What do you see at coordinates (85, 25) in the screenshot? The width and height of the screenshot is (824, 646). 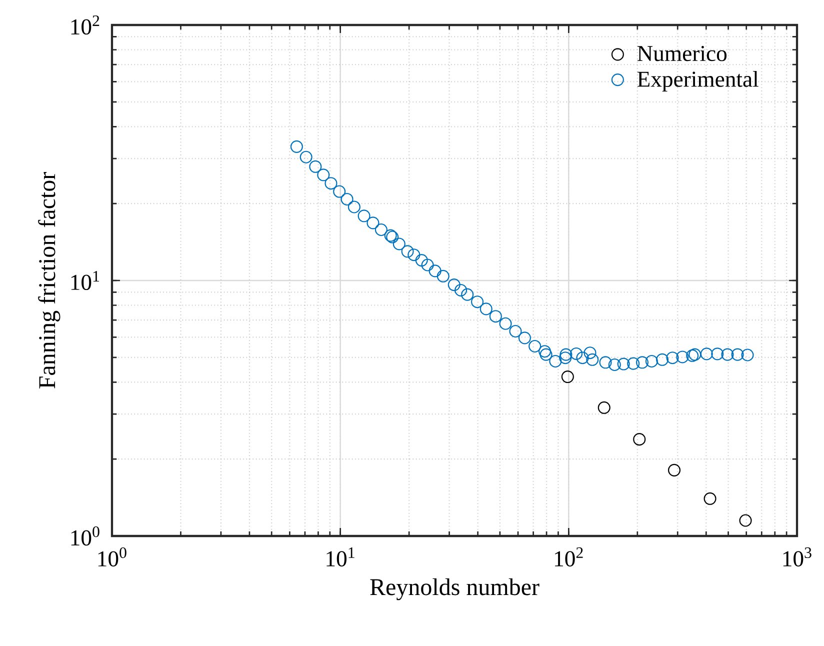 I see `y-tick-label: 10$^{2}$` at bounding box center [85, 25].